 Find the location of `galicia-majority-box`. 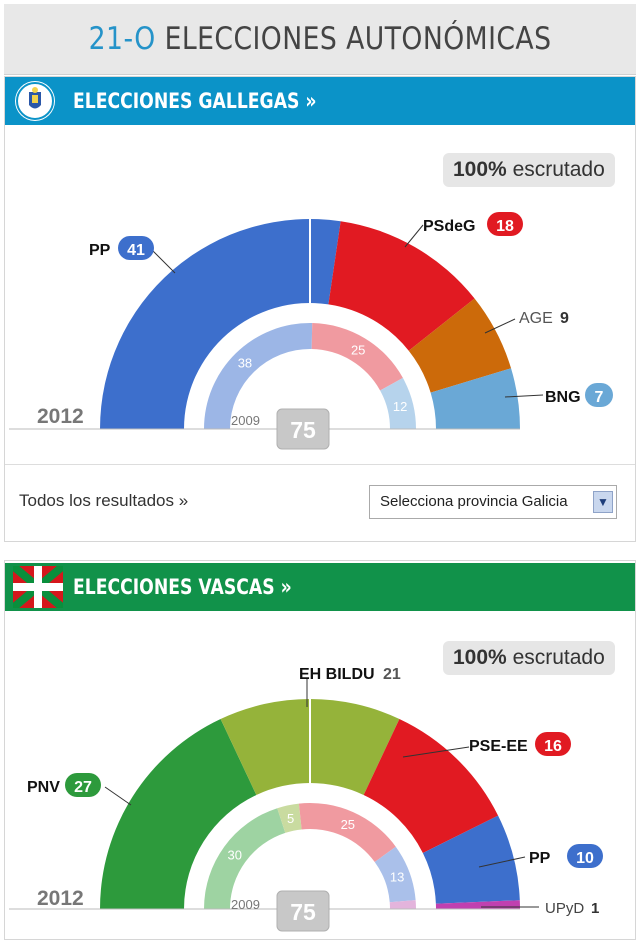

galicia-majority-box is located at coordinates (303, 429).